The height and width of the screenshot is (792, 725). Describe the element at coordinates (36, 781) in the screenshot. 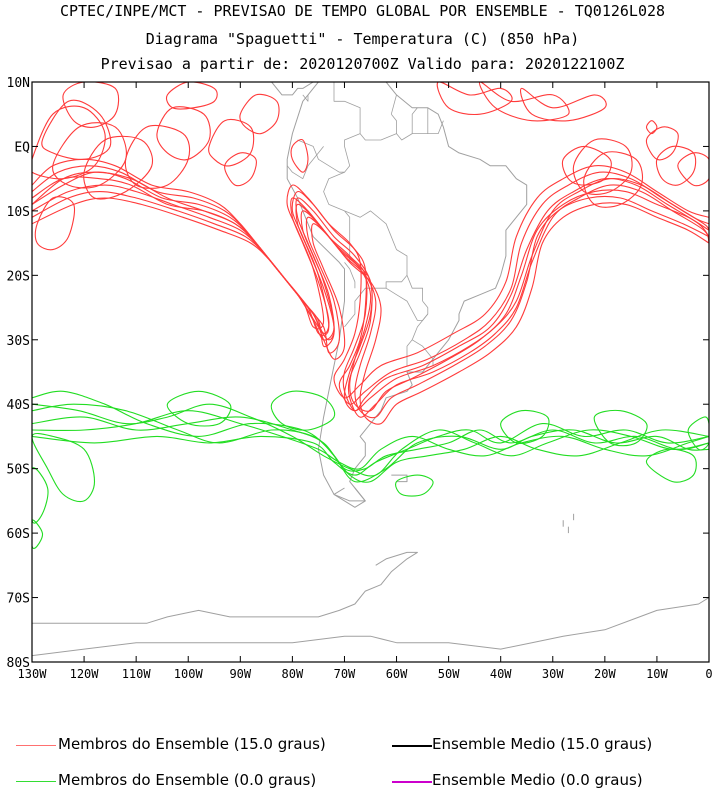

I see `legend-swatch-green` at that location.